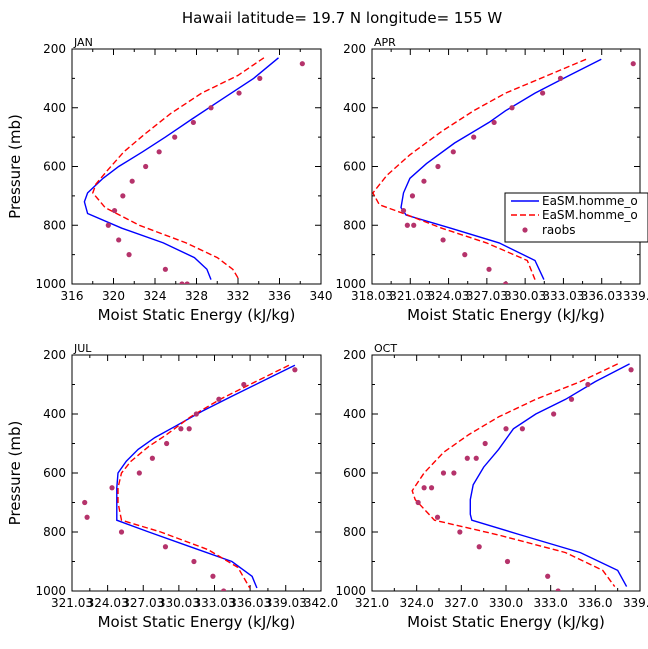 The height and width of the screenshot is (649, 648). What do you see at coordinates (113, 296) in the screenshot?
I see `x-tick-label: 320` at bounding box center [113, 296].